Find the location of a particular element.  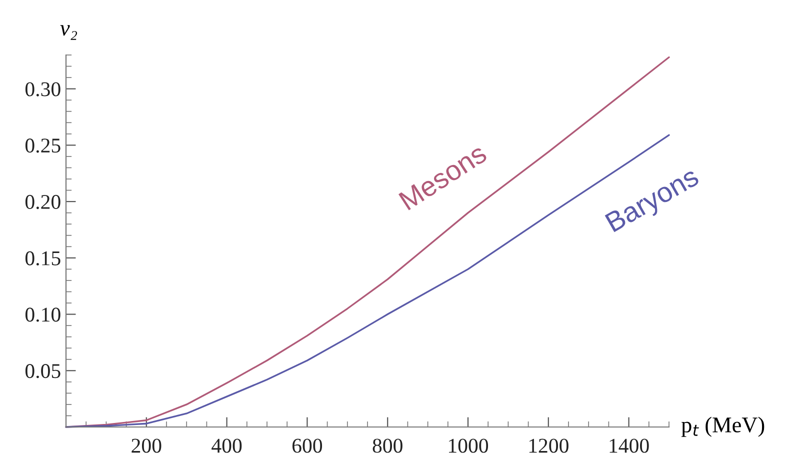

x-tick-label: 200 is located at coordinates (147, 445).